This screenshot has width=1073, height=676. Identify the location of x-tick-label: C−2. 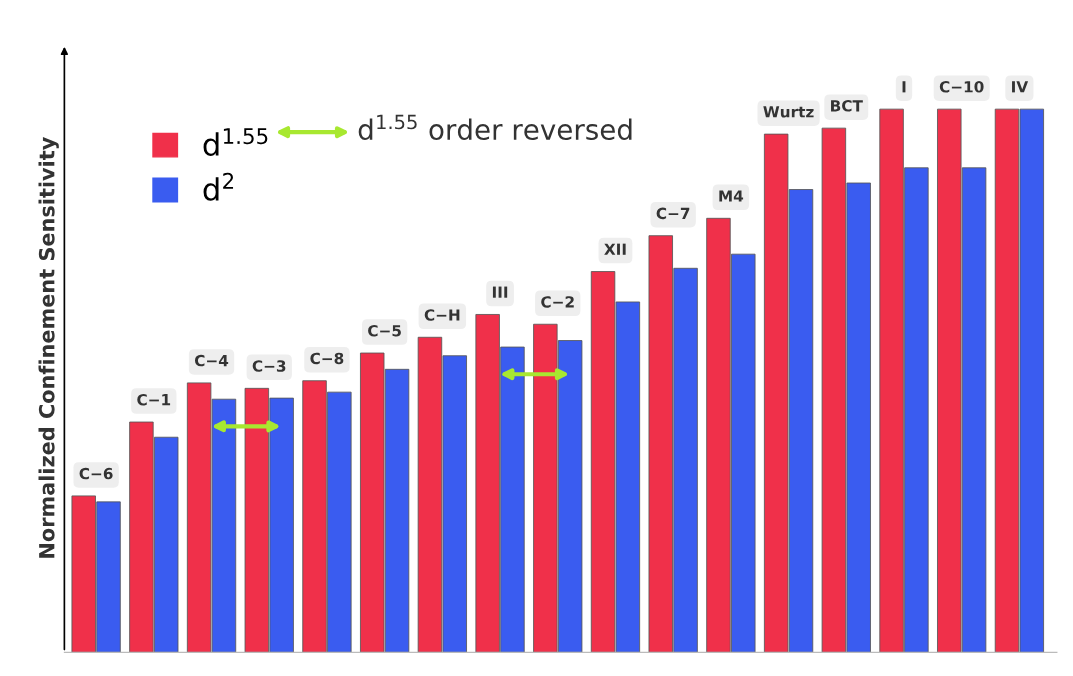
(557, 302).